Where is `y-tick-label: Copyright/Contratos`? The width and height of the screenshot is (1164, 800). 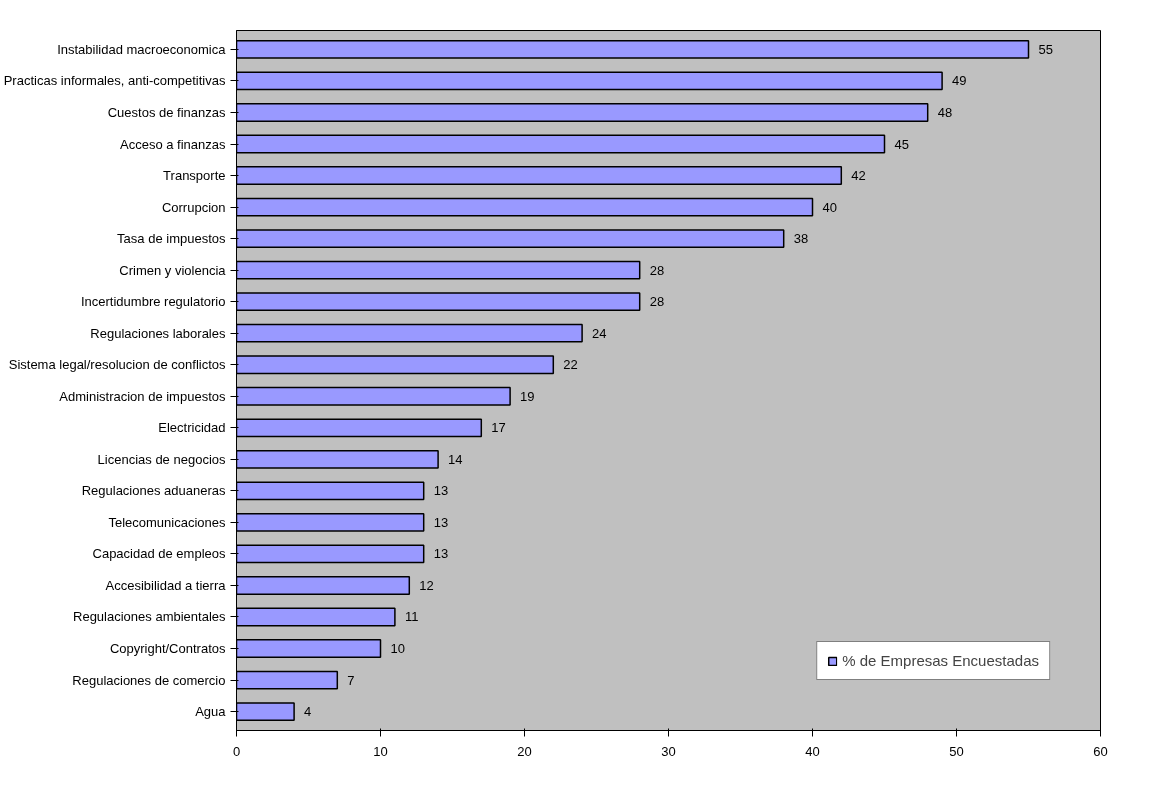 y-tick-label: Copyright/Contratos is located at coordinates (167, 649).